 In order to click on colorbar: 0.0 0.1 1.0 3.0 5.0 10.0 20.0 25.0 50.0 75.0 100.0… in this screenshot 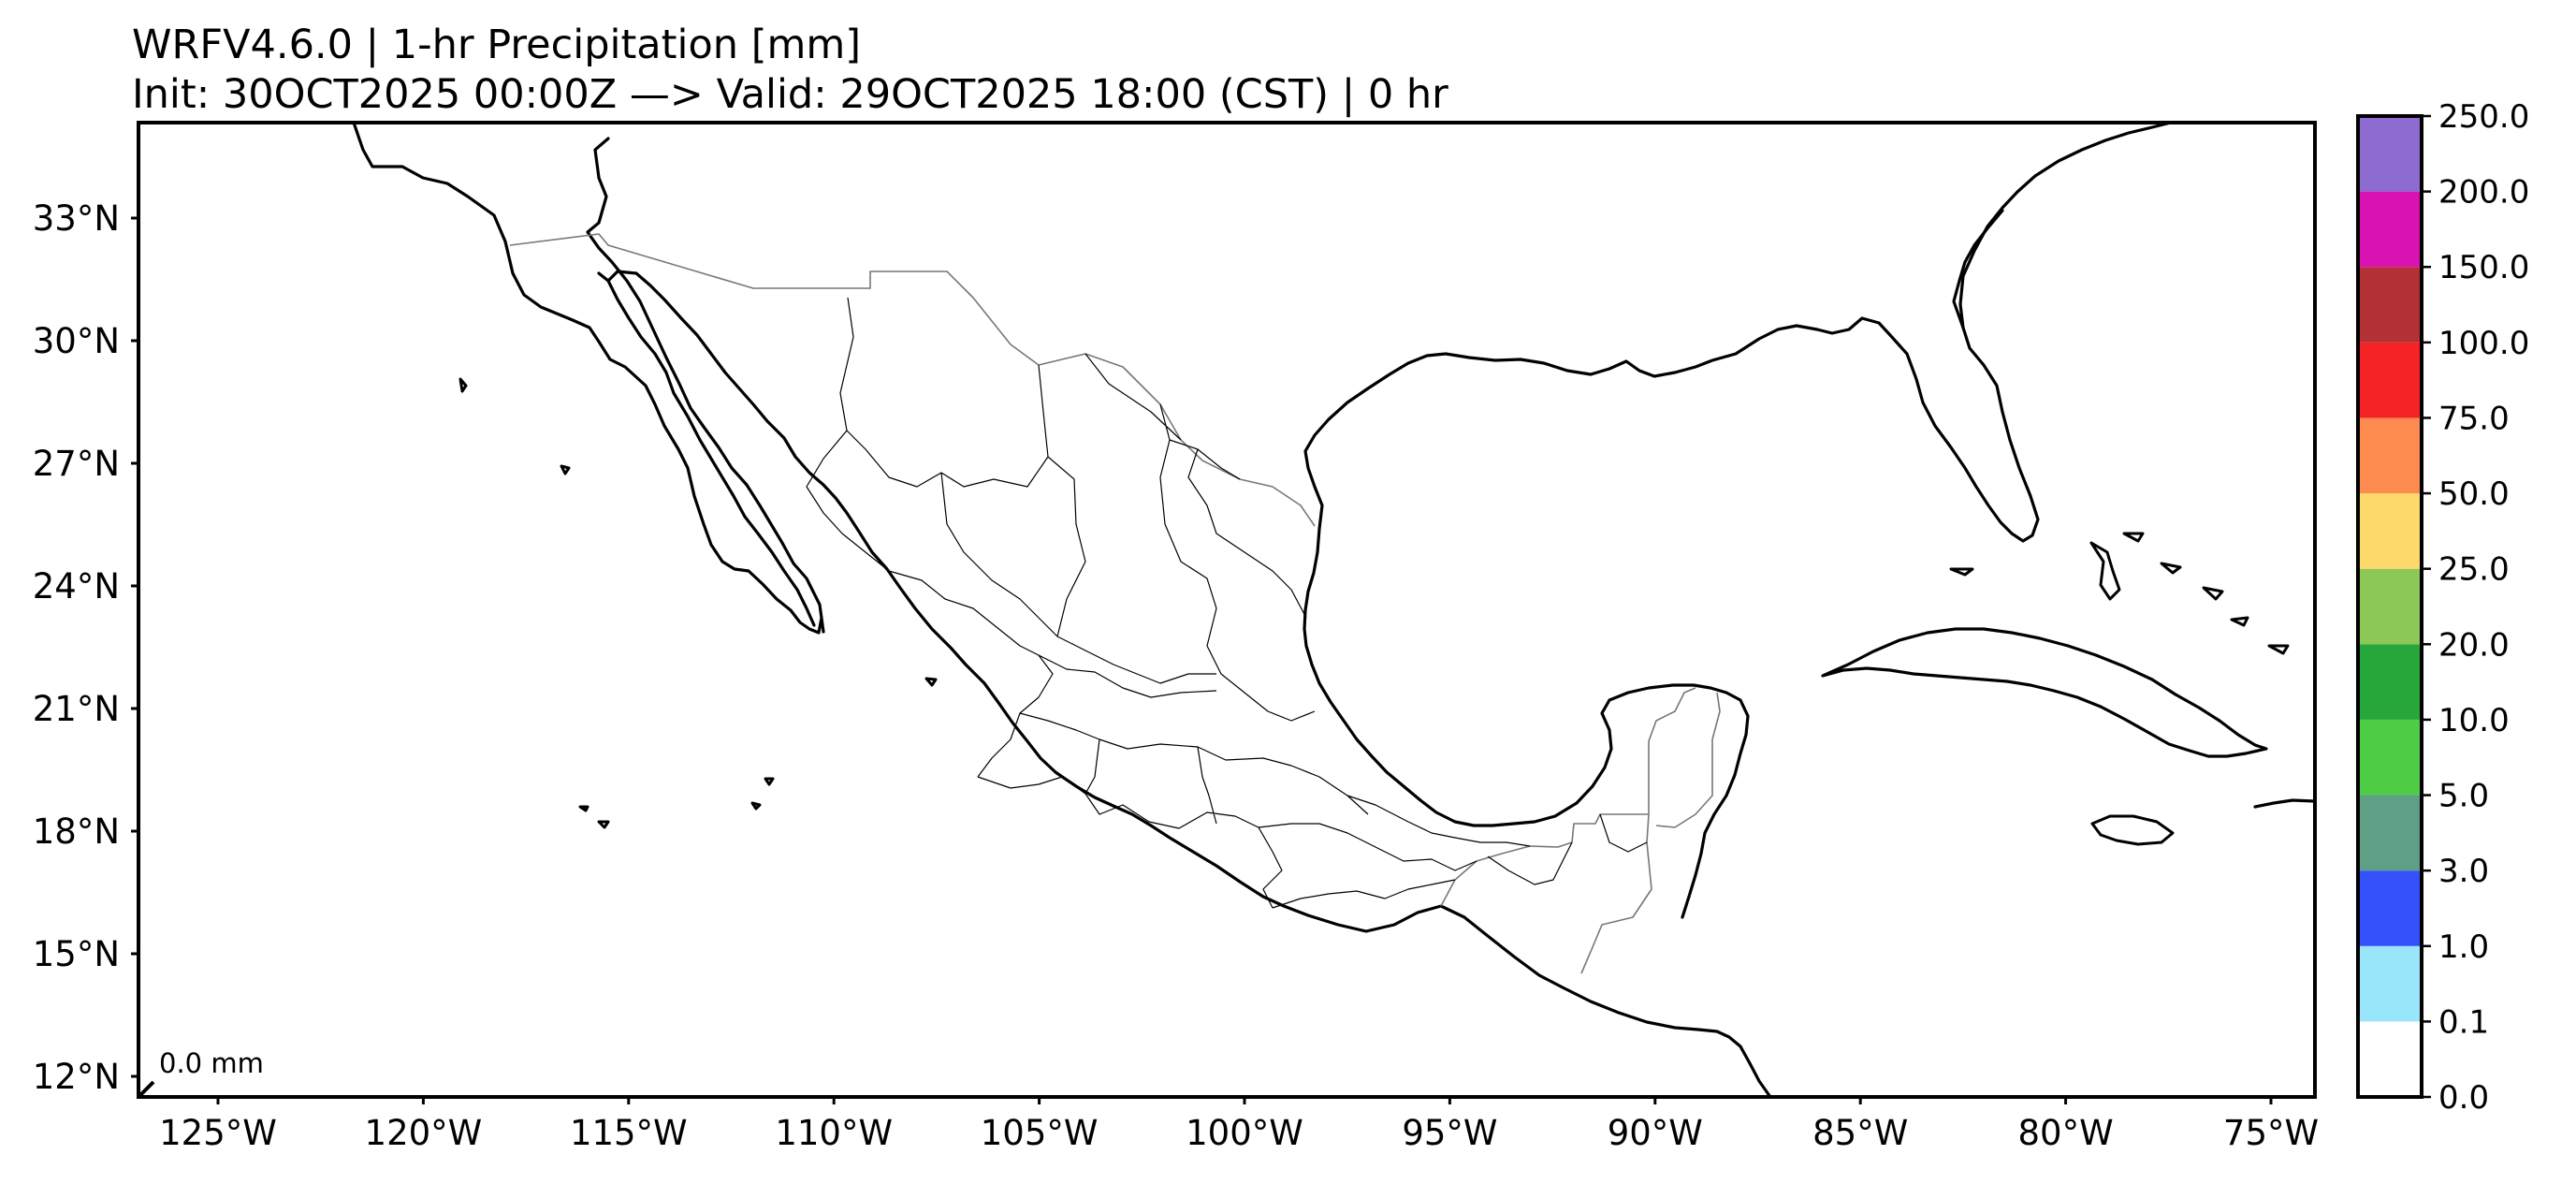, I will do `click(2442, 607)`.